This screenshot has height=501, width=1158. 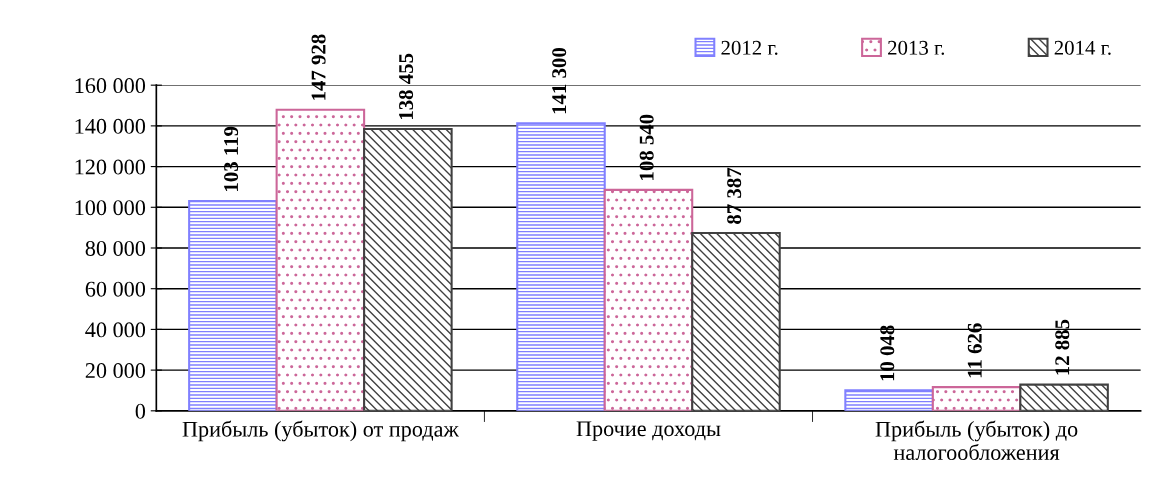 I want to click on y-tick-label: 40 000, so click(x=115, y=330).